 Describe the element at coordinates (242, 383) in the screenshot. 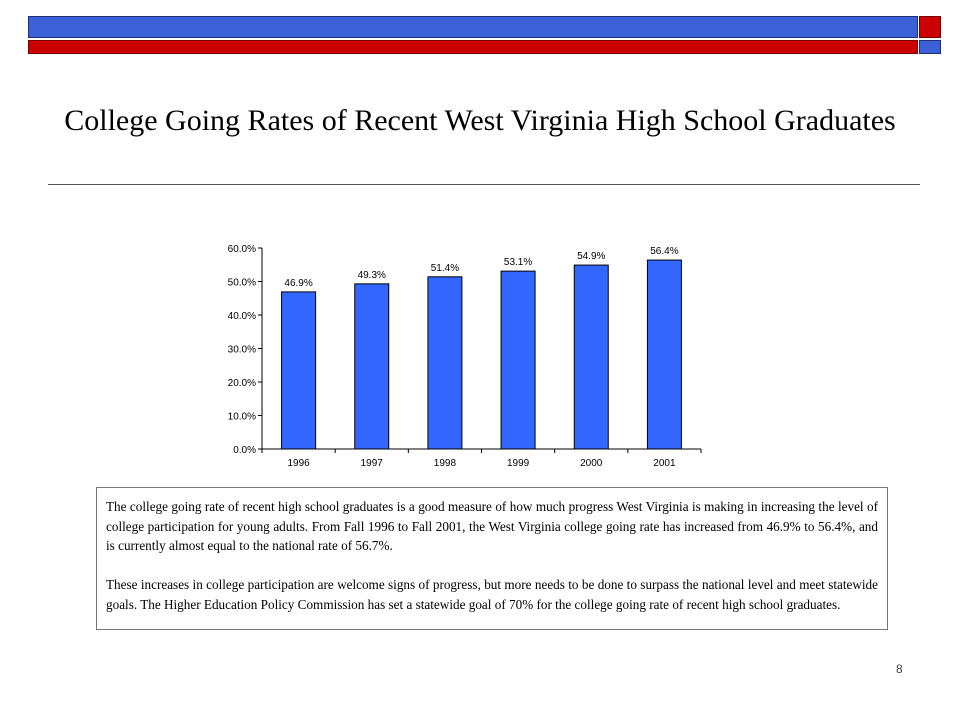

I see `y-tick-label: 20.0%` at that location.